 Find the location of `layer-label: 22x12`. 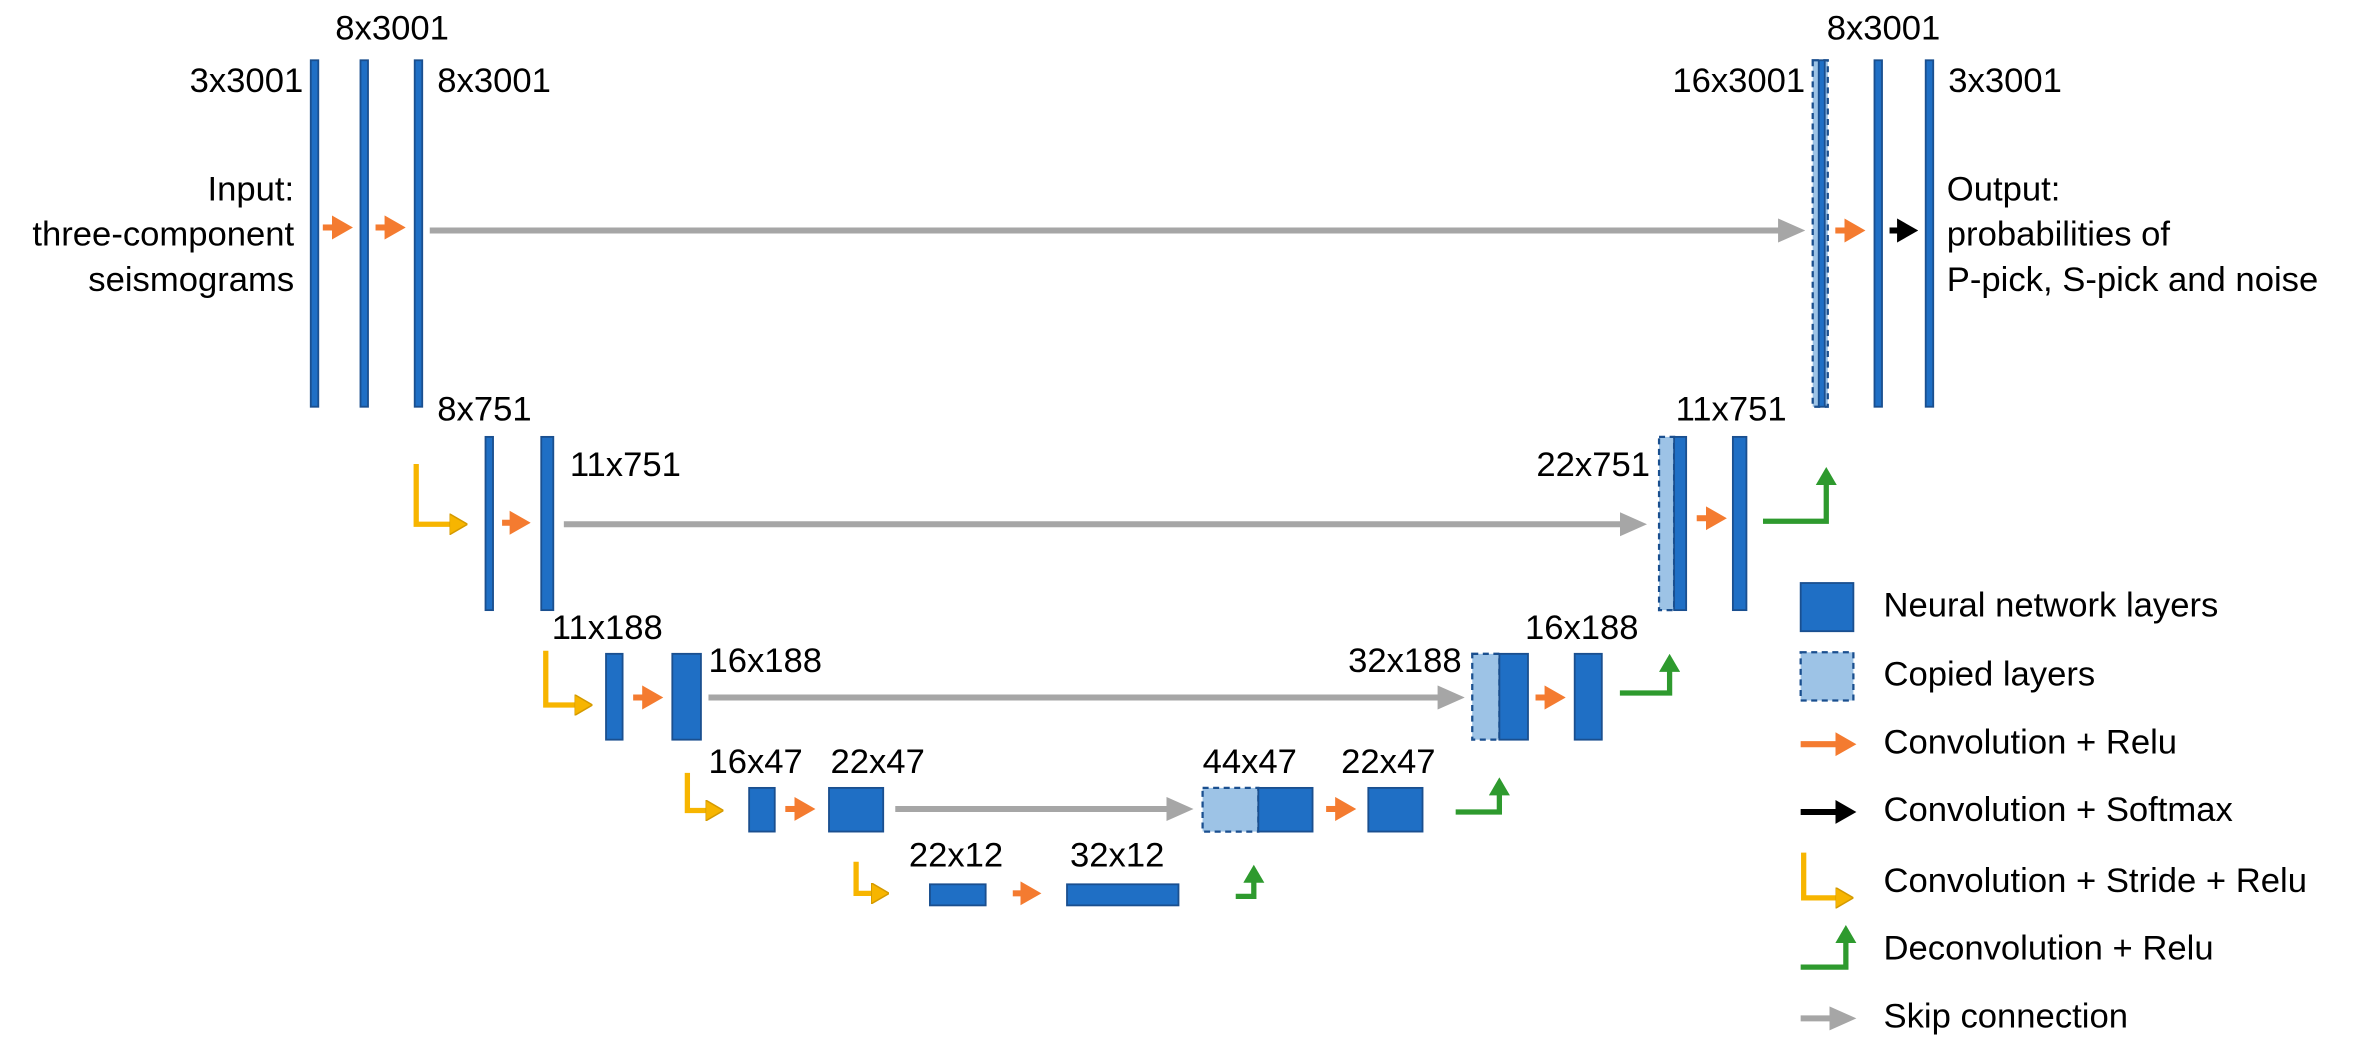

layer-label: 22x12 is located at coordinates (956, 855).